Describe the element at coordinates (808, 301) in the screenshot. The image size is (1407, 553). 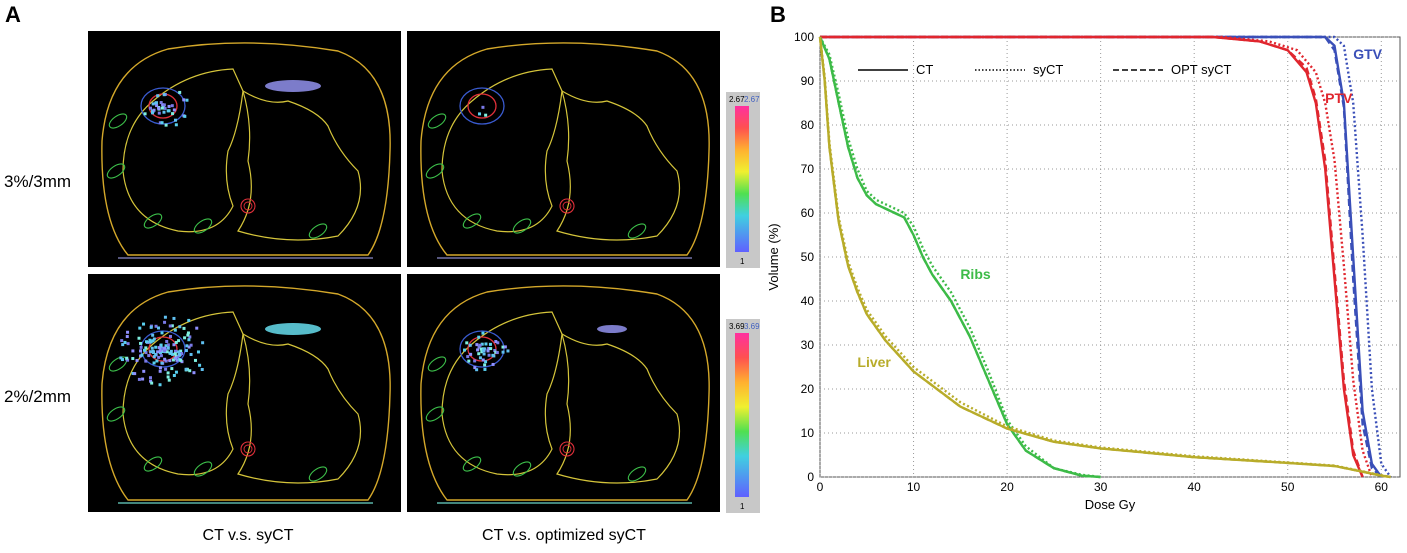
I see `y-tick-label: 40` at that location.